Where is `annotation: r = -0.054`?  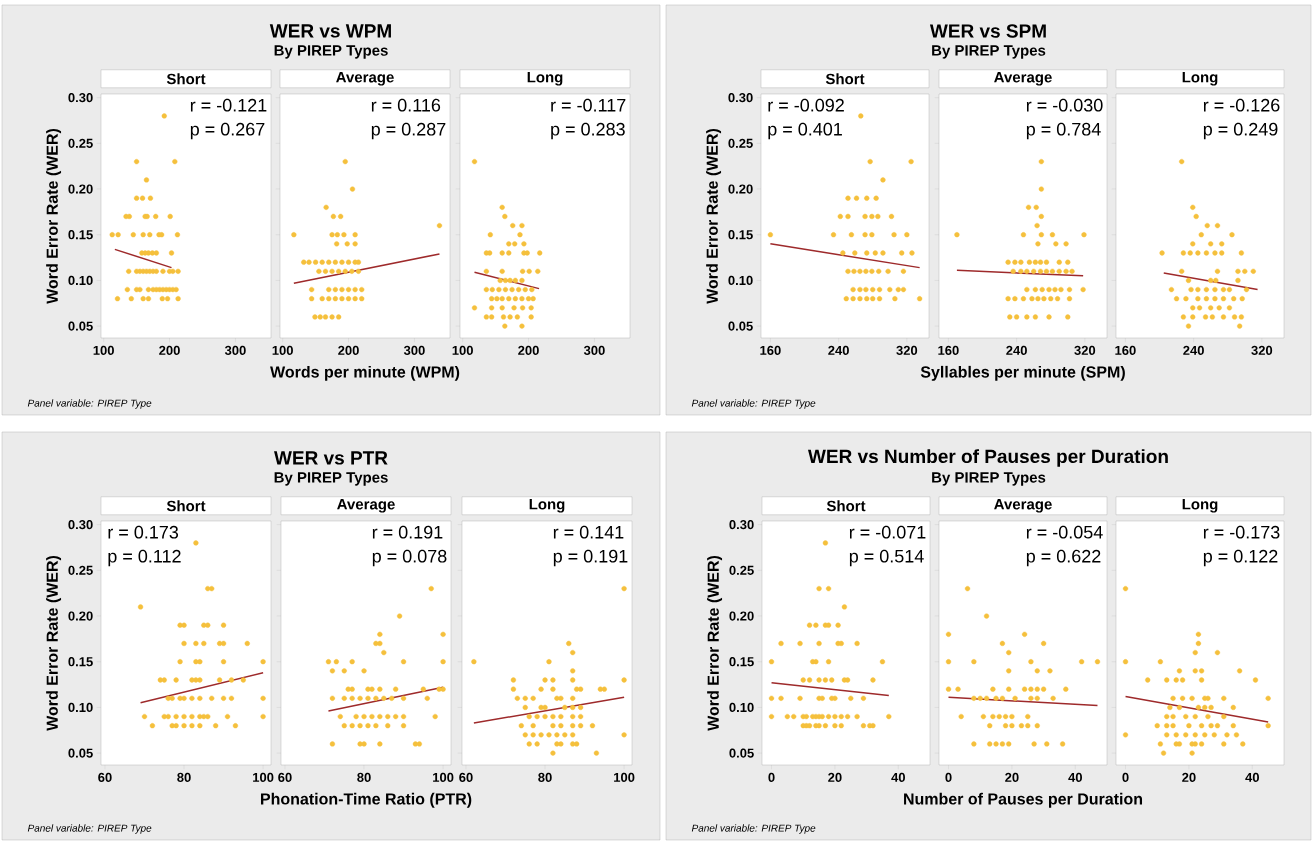 annotation: r = -0.054 is located at coordinates (1064, 532).